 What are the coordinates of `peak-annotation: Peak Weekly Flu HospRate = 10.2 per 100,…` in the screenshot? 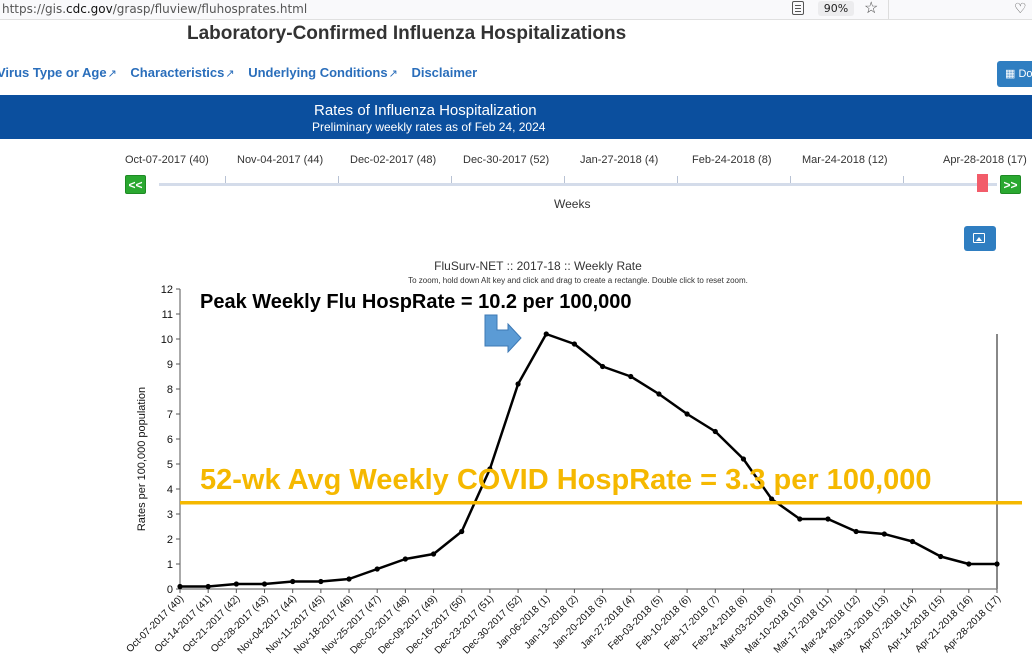 It's located at (416, 302).